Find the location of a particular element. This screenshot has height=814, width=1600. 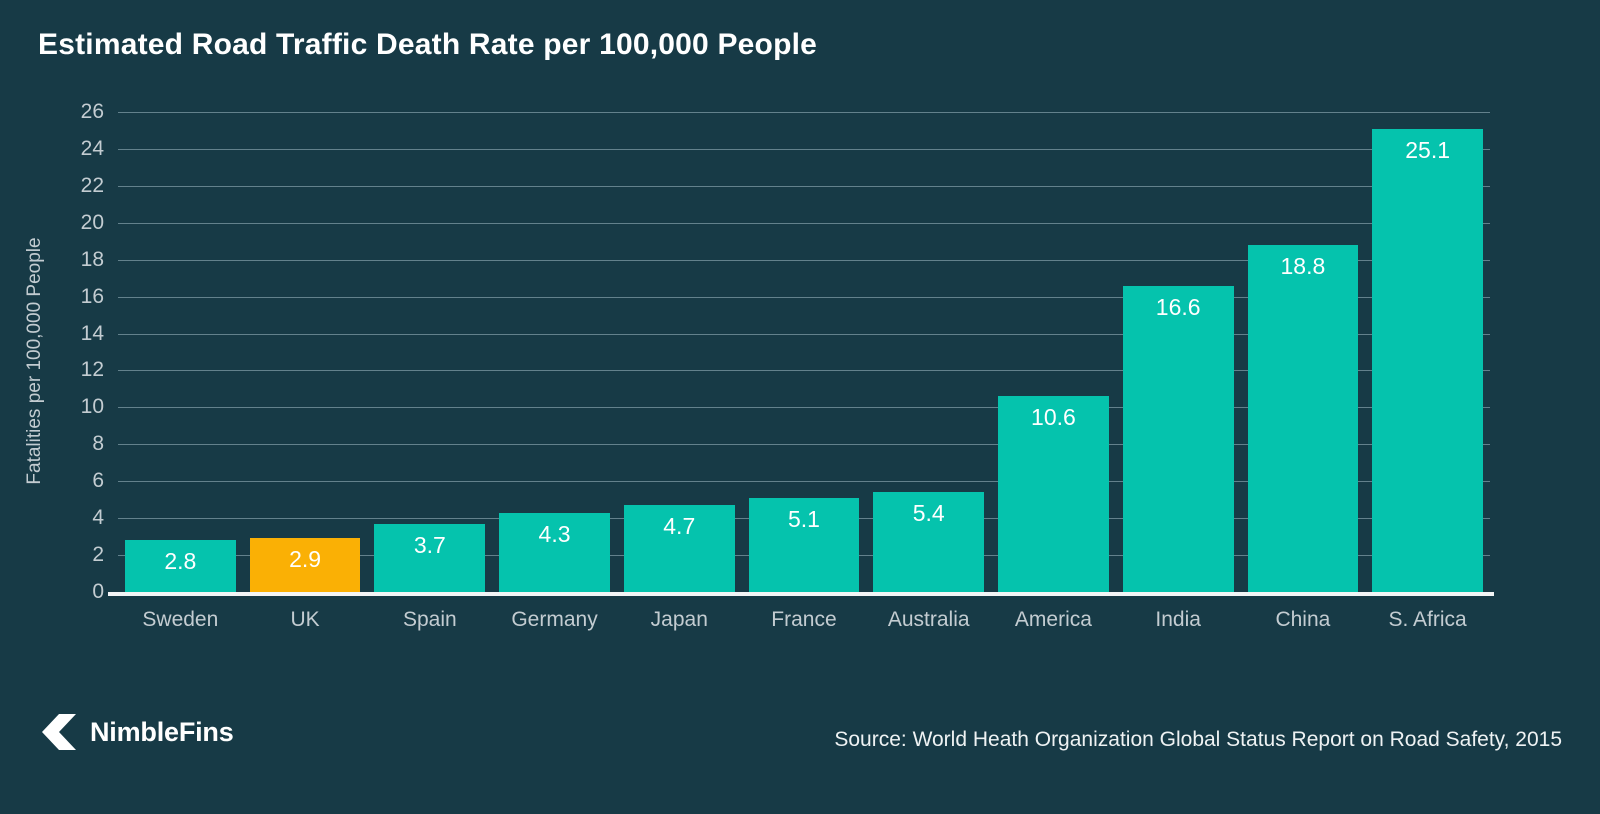

bar: 25.1 is located at coordinates (1427, 360).